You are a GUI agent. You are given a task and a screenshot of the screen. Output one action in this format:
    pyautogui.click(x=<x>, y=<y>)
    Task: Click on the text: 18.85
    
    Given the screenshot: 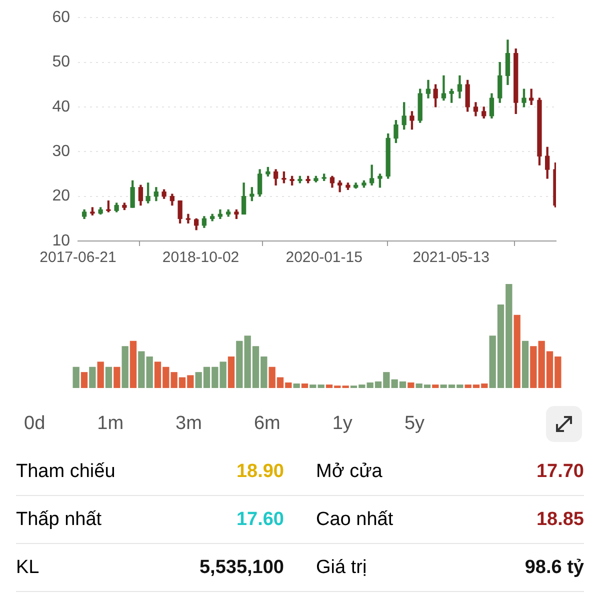 What is the action you would take?
    pyautogui.click(x=560, y=519)
    